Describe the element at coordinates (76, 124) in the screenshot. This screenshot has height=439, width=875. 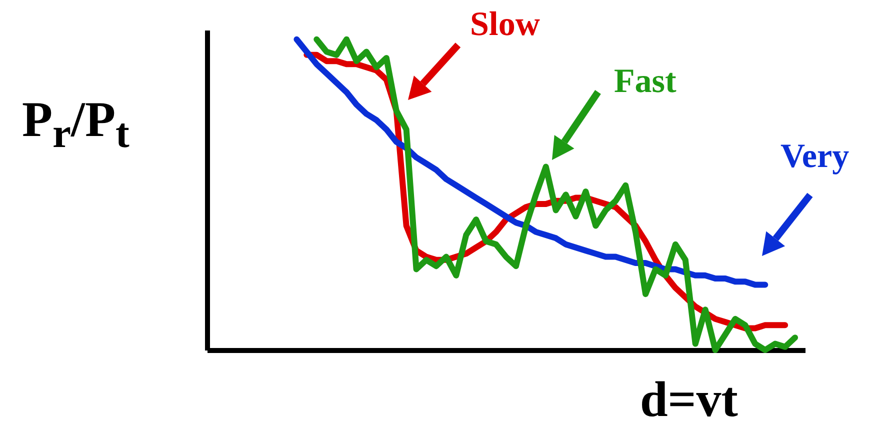
I see `y-axis-title: P$_{r}$/P$_{t}$` at that location.